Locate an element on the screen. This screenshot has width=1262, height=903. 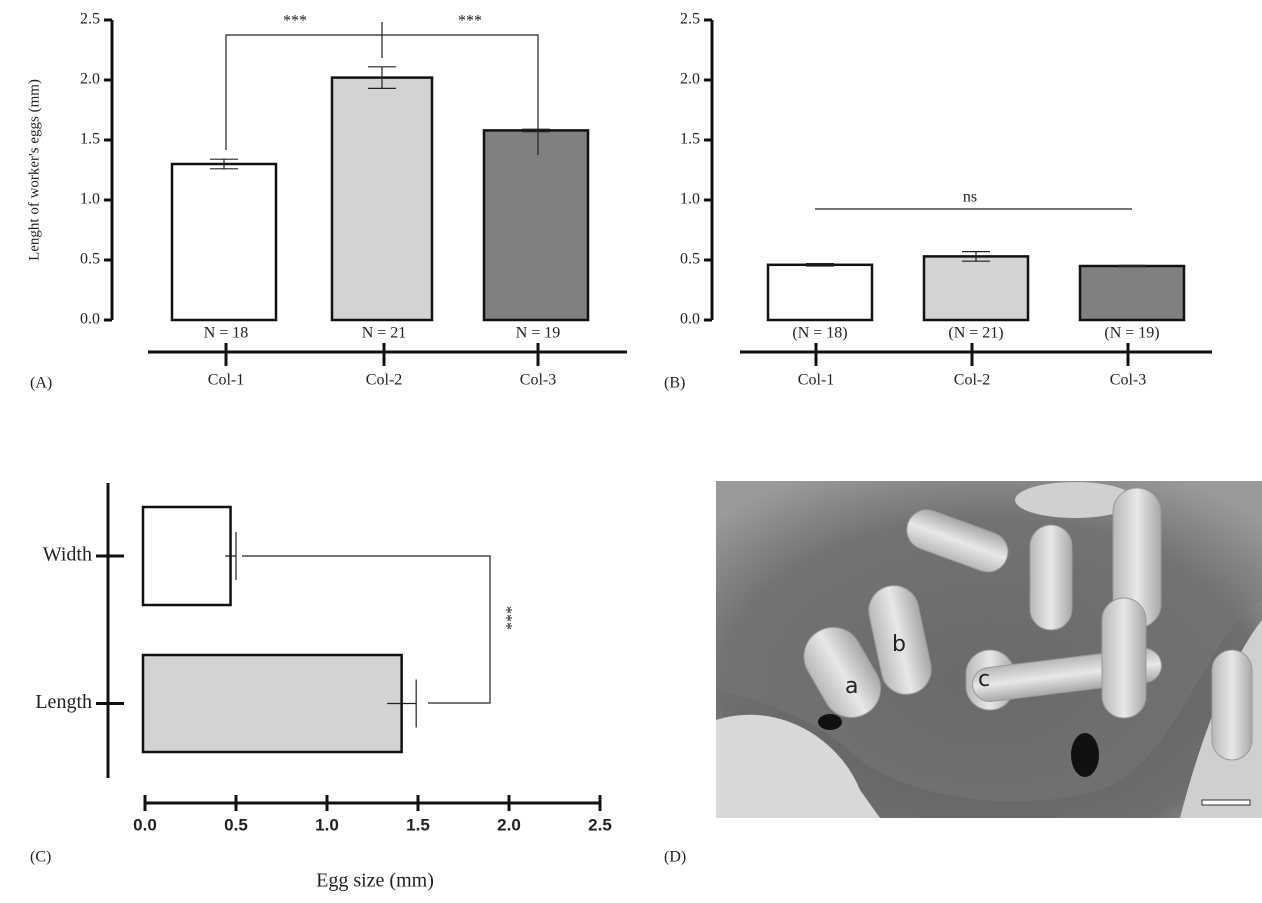
annotation: ns is located at coordinates (970, 197).